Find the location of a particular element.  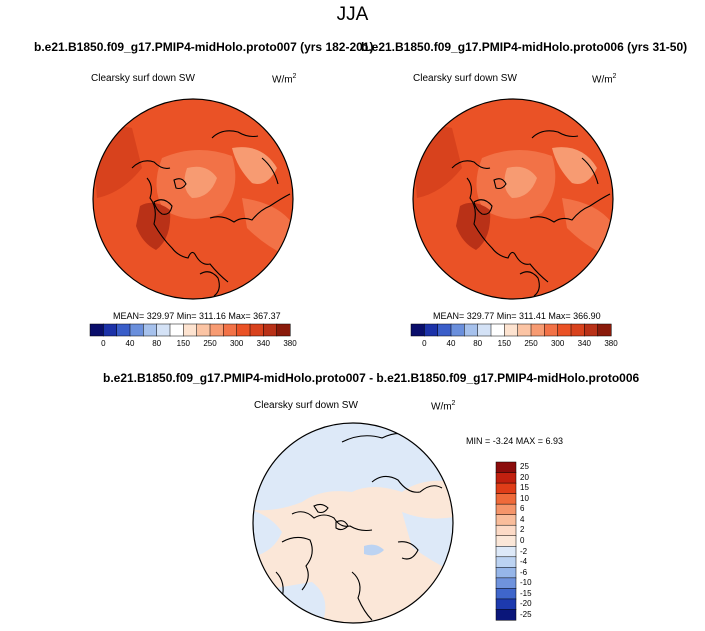

colorbar-3-ticks-label: 2 is located at coordinates (522, 530).